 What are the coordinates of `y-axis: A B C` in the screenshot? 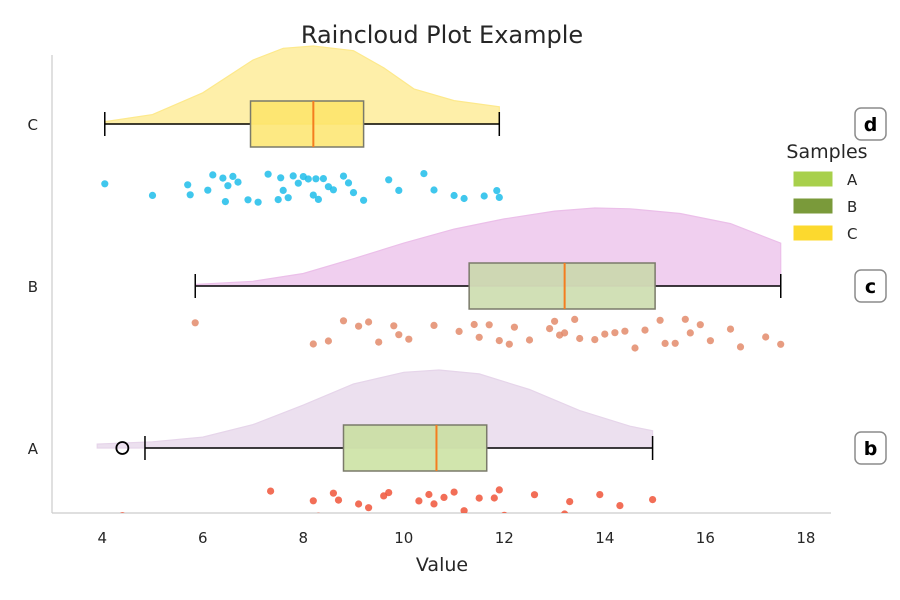 It's located at (33, 287).